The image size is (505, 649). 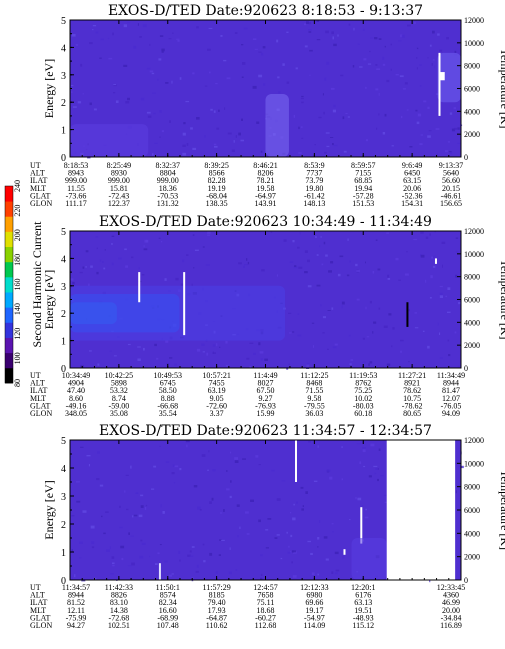 I want to click on ephemeris-value: 8930, so click(x=119, y=173).